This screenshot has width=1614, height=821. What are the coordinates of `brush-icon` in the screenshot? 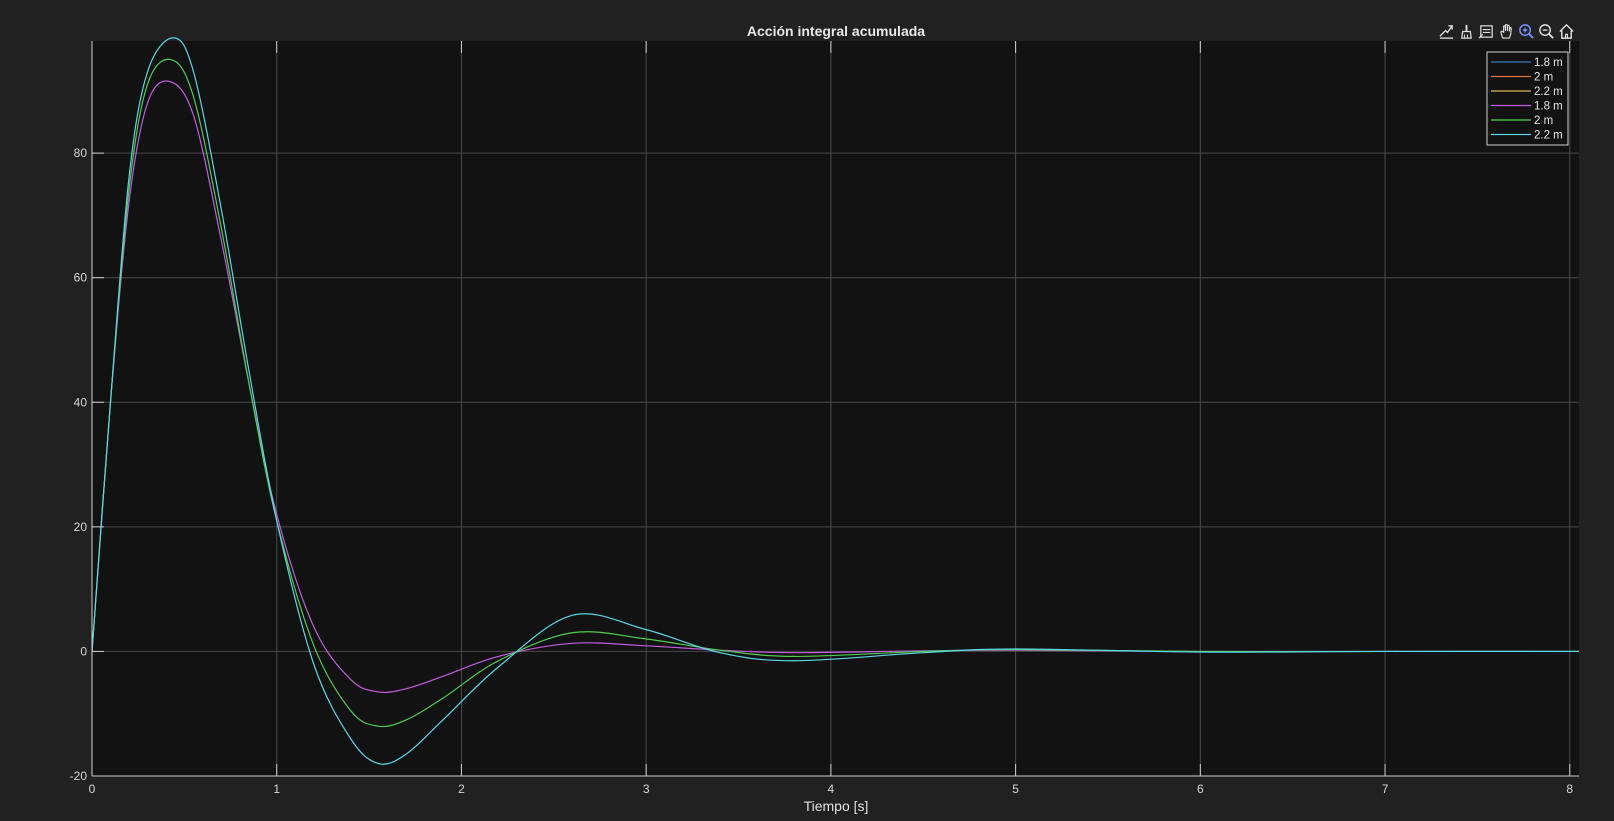 It's located at (1466, 31).